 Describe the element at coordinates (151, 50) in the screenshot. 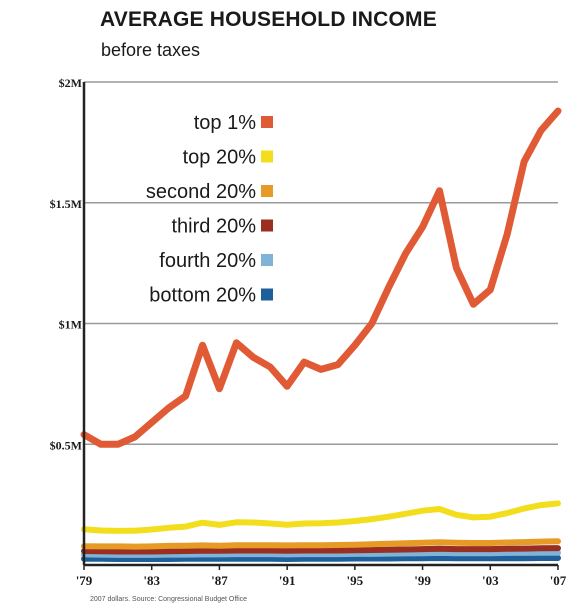

I see `chart-subtitle: before taxes` at that location.